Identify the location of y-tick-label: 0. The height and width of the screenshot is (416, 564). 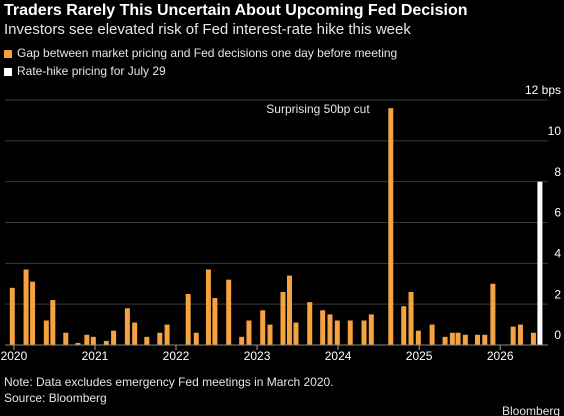
(557, 335).